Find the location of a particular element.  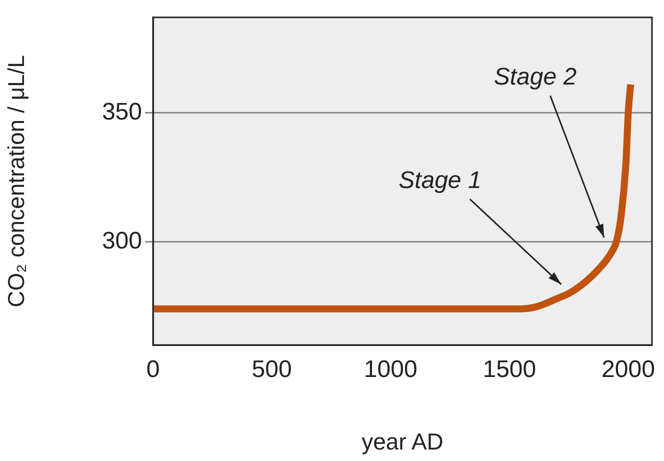

annotation: Stage 2 is located at coordinates (535, 76).